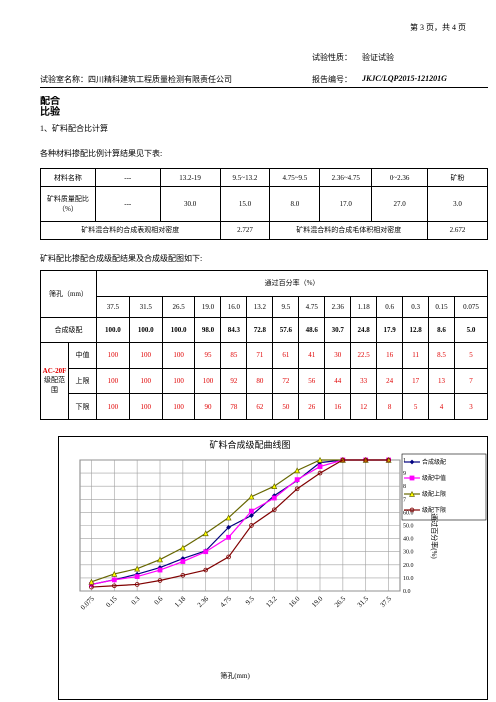 Image resolution: width=496 pixels, height=702 pixels. Describe the element at coordinates (208, 306) in the screenshot. I see `cell: 19.0` at that location.